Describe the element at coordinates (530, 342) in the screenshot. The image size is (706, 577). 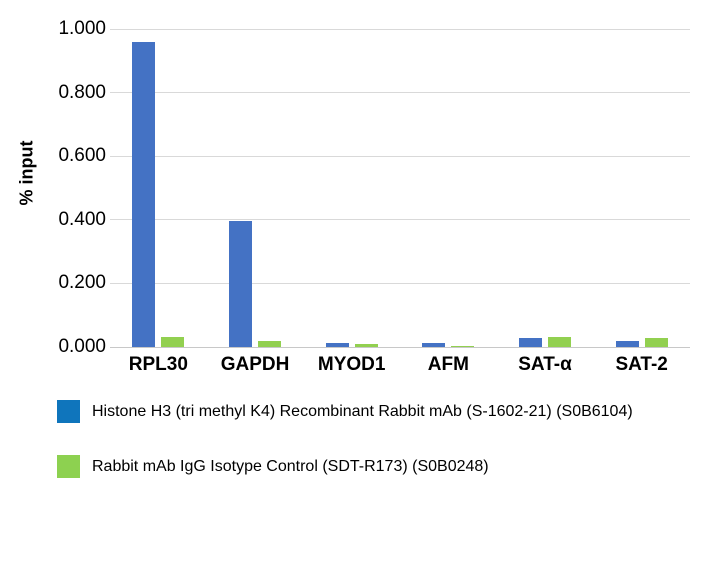
I see `bar-series1-SAT-α` at that location.